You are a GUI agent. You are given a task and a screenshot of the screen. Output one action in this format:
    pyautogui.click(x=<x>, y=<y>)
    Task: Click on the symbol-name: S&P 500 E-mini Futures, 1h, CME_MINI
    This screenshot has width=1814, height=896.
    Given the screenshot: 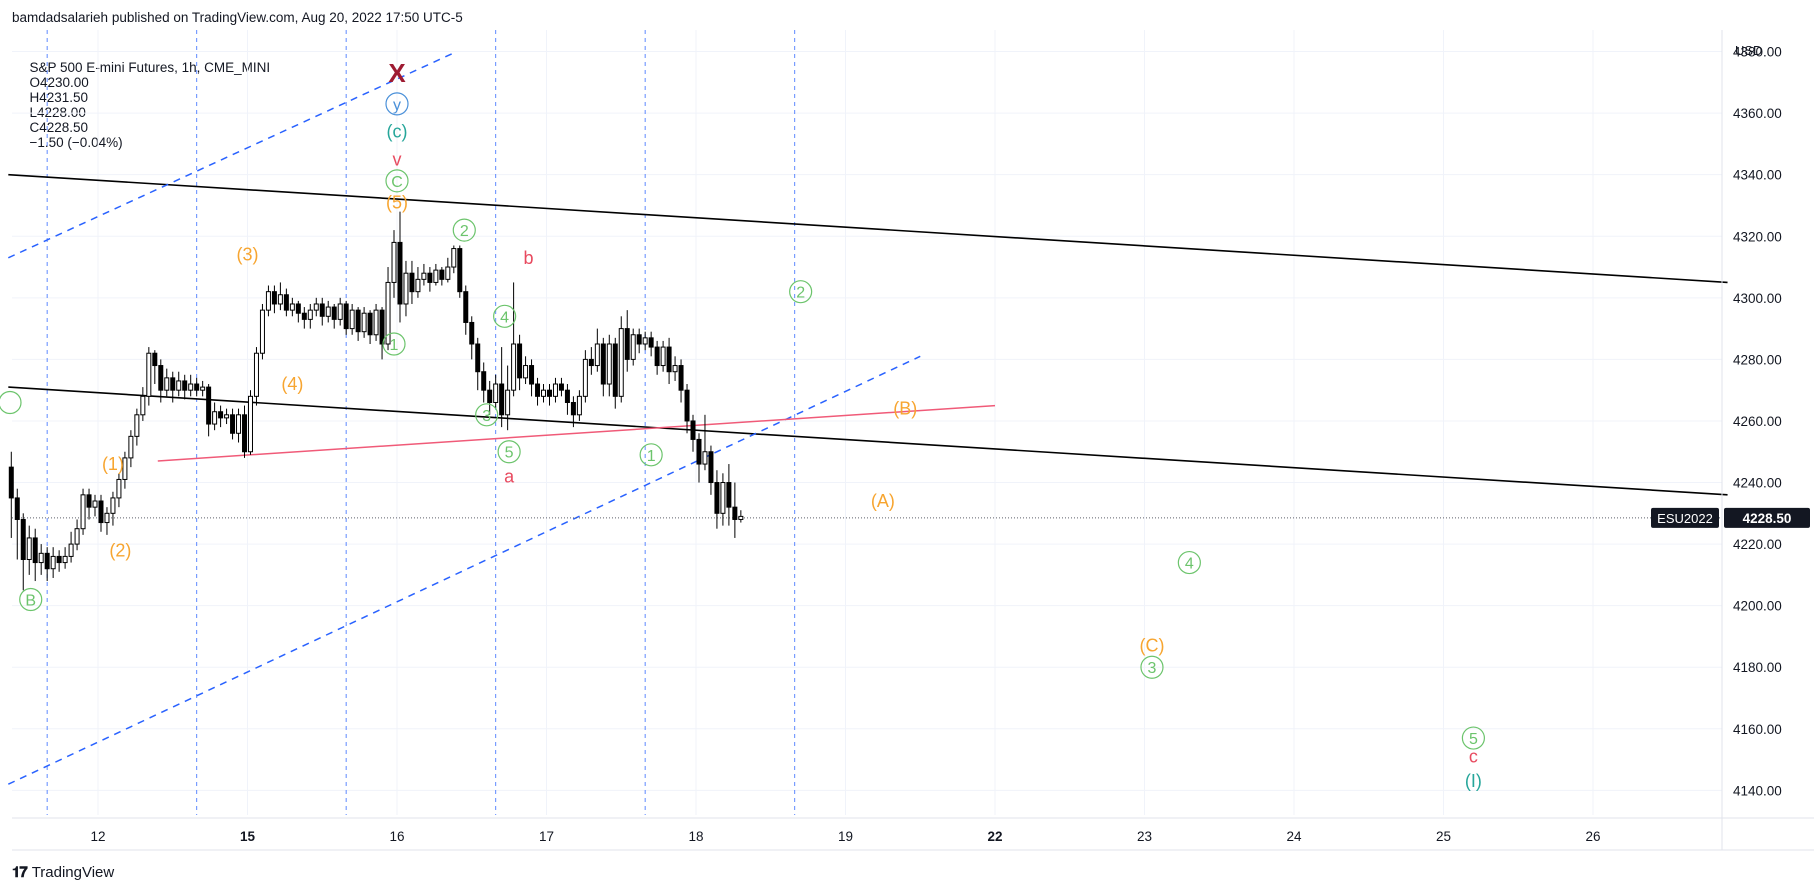 What is the action you would take?
    pyautogui.click(x=150, y=67)
    